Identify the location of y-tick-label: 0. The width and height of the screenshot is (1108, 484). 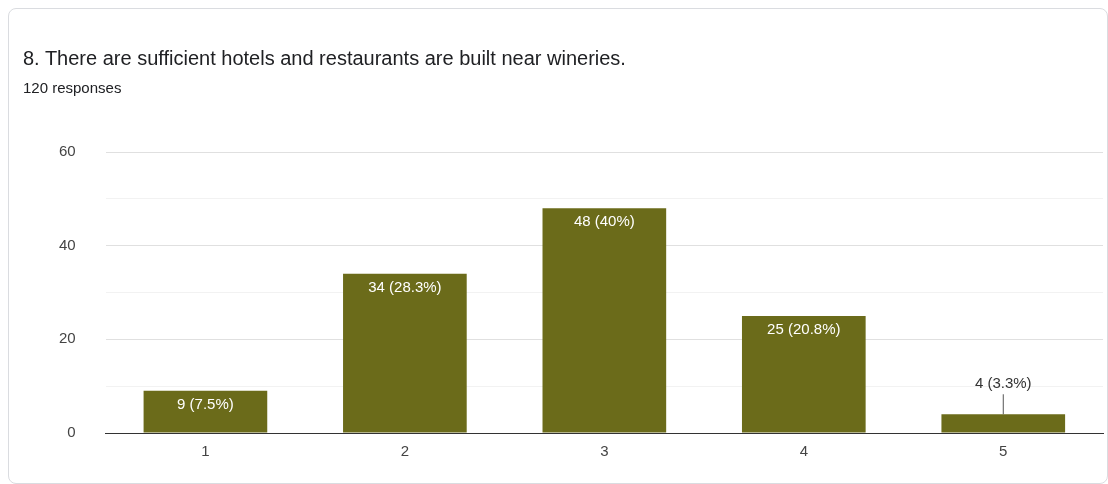
(71, 432).